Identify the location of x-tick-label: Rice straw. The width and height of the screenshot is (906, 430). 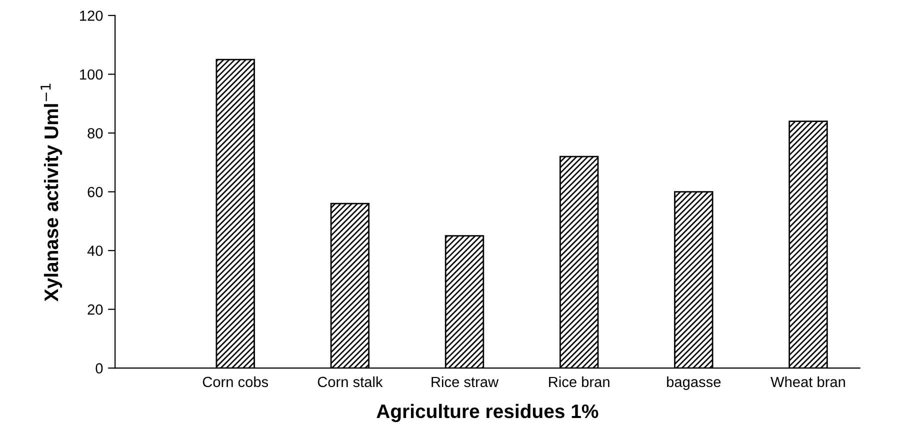
(465, 382).